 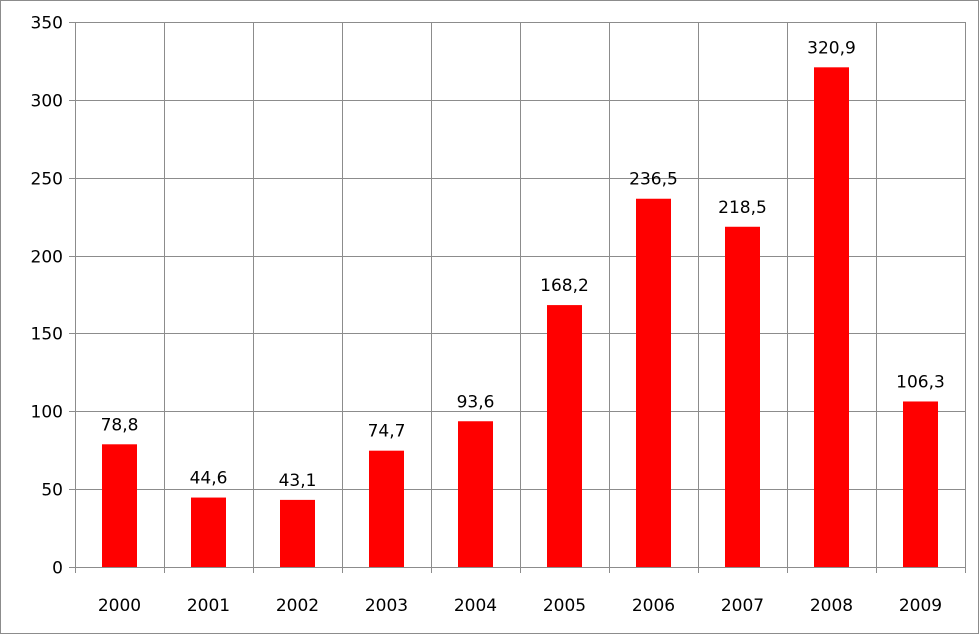 I want to click on x-tick-label: 2009, so click(x=920, y=606).